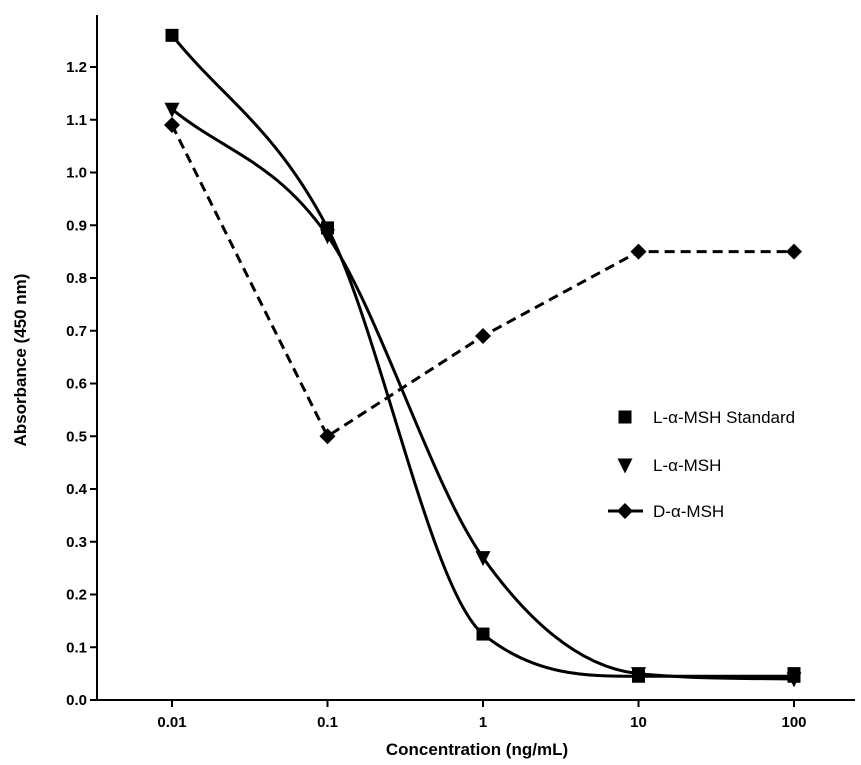 The height and width of the screenshot is (765, 861). Describe the element at coordinates (327, 722) in the screenshot. I see `x-tick-label: 0.1` at that location.